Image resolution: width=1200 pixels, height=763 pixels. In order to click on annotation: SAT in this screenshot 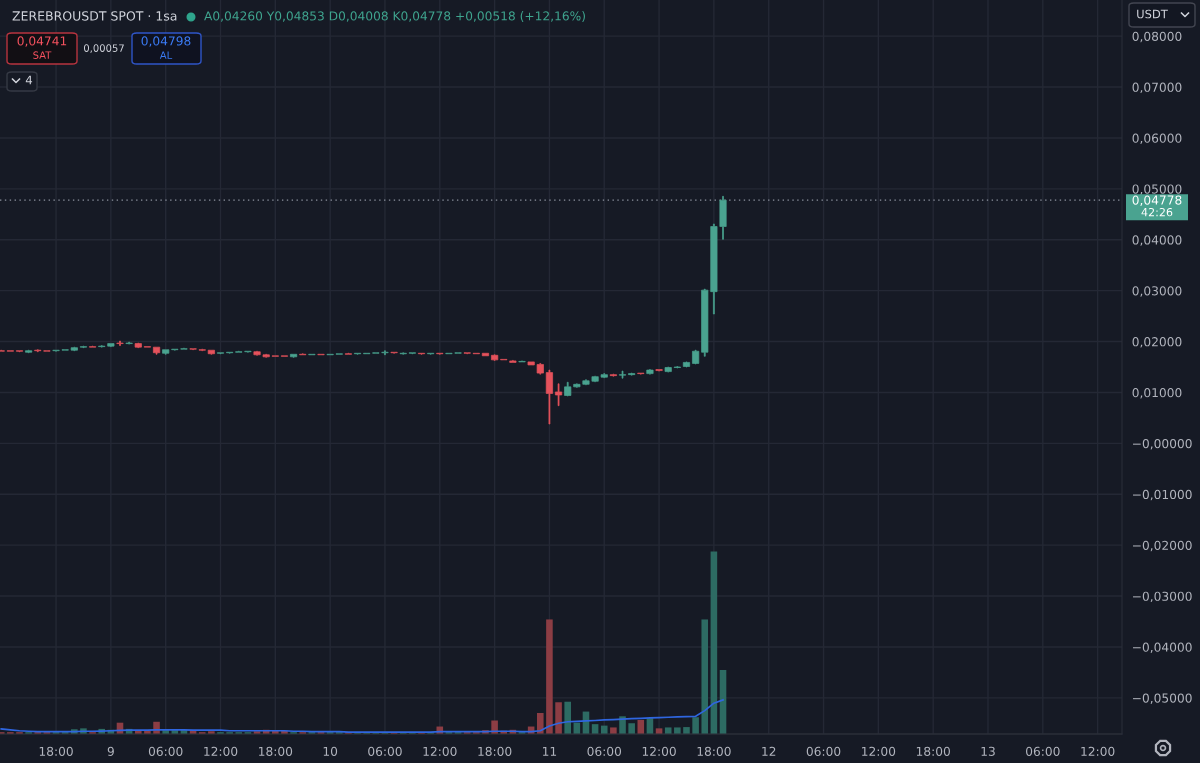, I will do `click(42, 55)`.